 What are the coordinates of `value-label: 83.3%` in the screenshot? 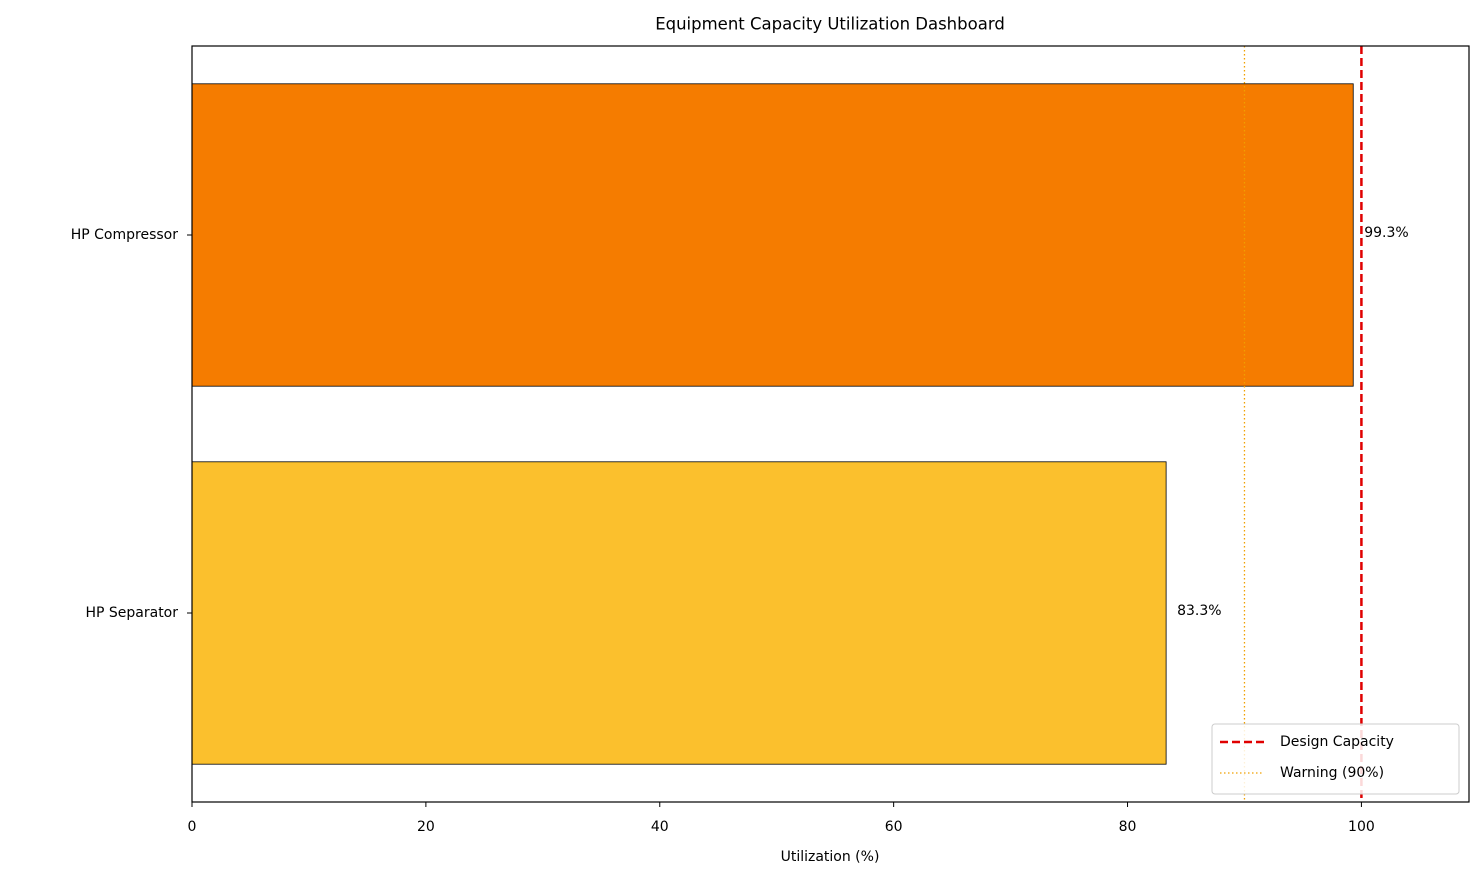 It's located at (1199, 611).